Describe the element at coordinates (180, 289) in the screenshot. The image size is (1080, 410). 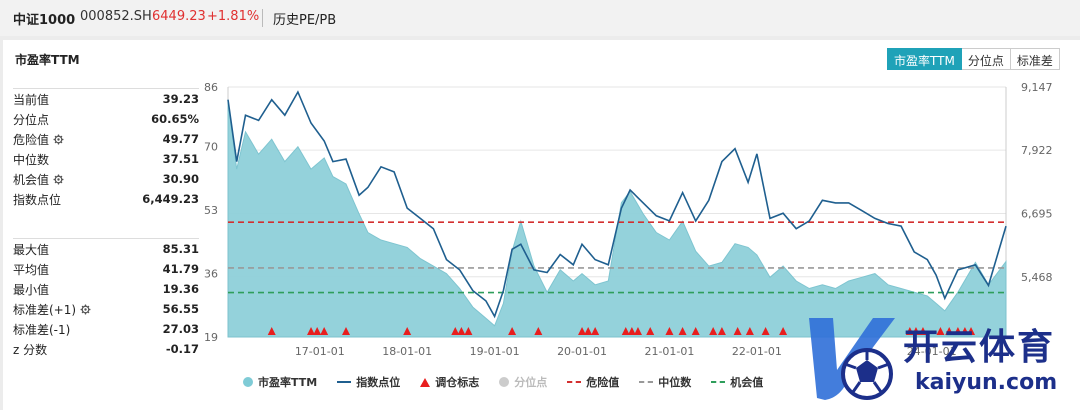
I see `stat-value: 19.36` at that location.